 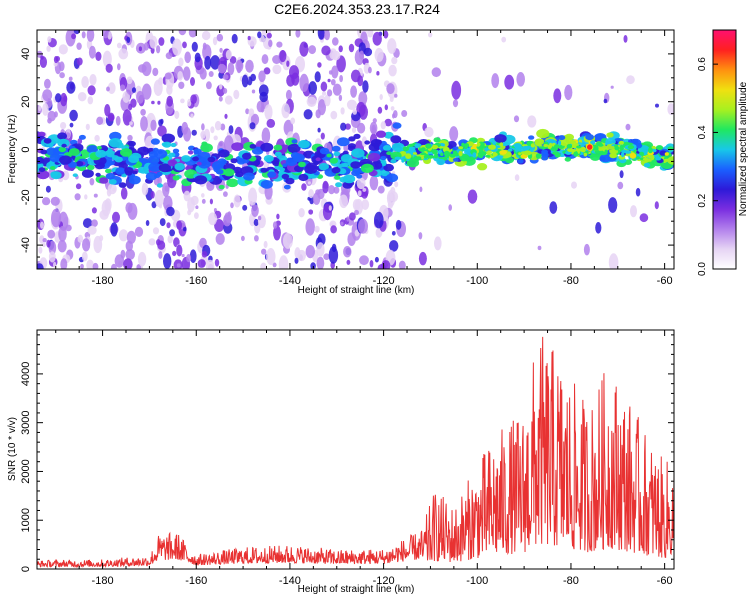 What do you see at coordinates (357, 9) in the screenshot?
I see `page-title: C2E6.2024.353.23.17.R24` at bounding box center [357, 9].